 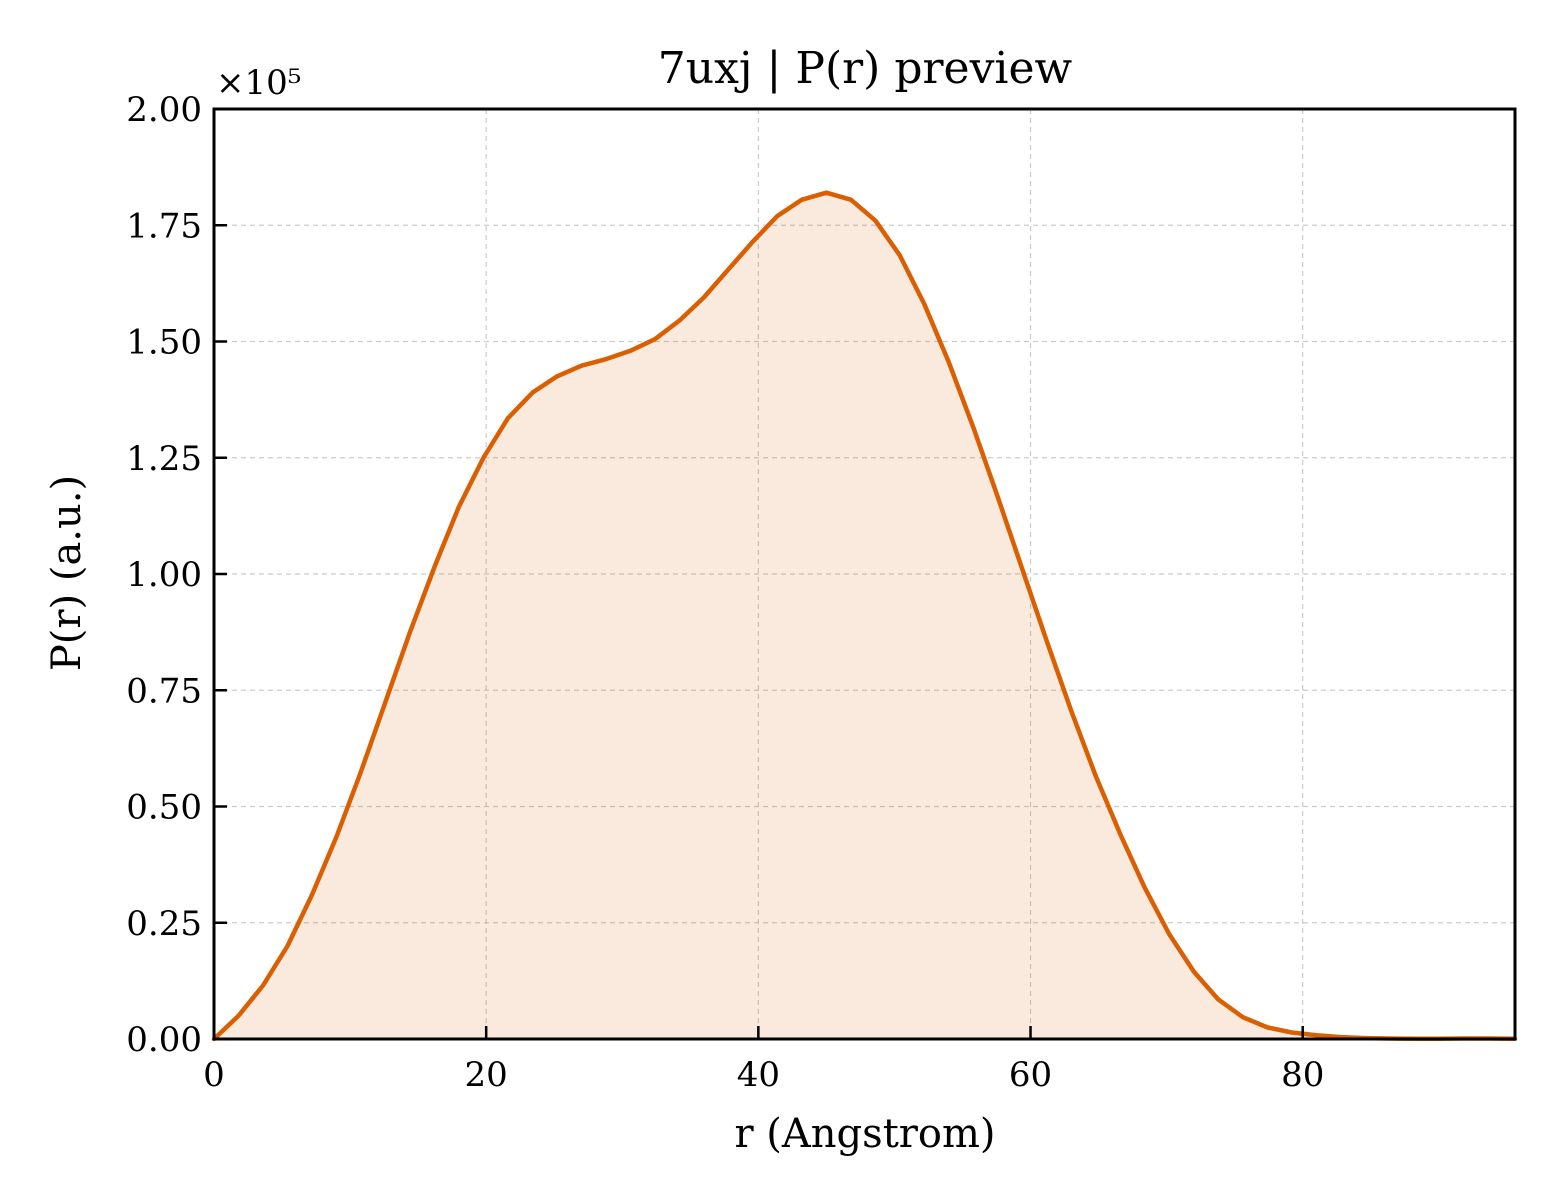 I want to click on x-axis-label: r (Angstrom), so click(x=864, y=1134).